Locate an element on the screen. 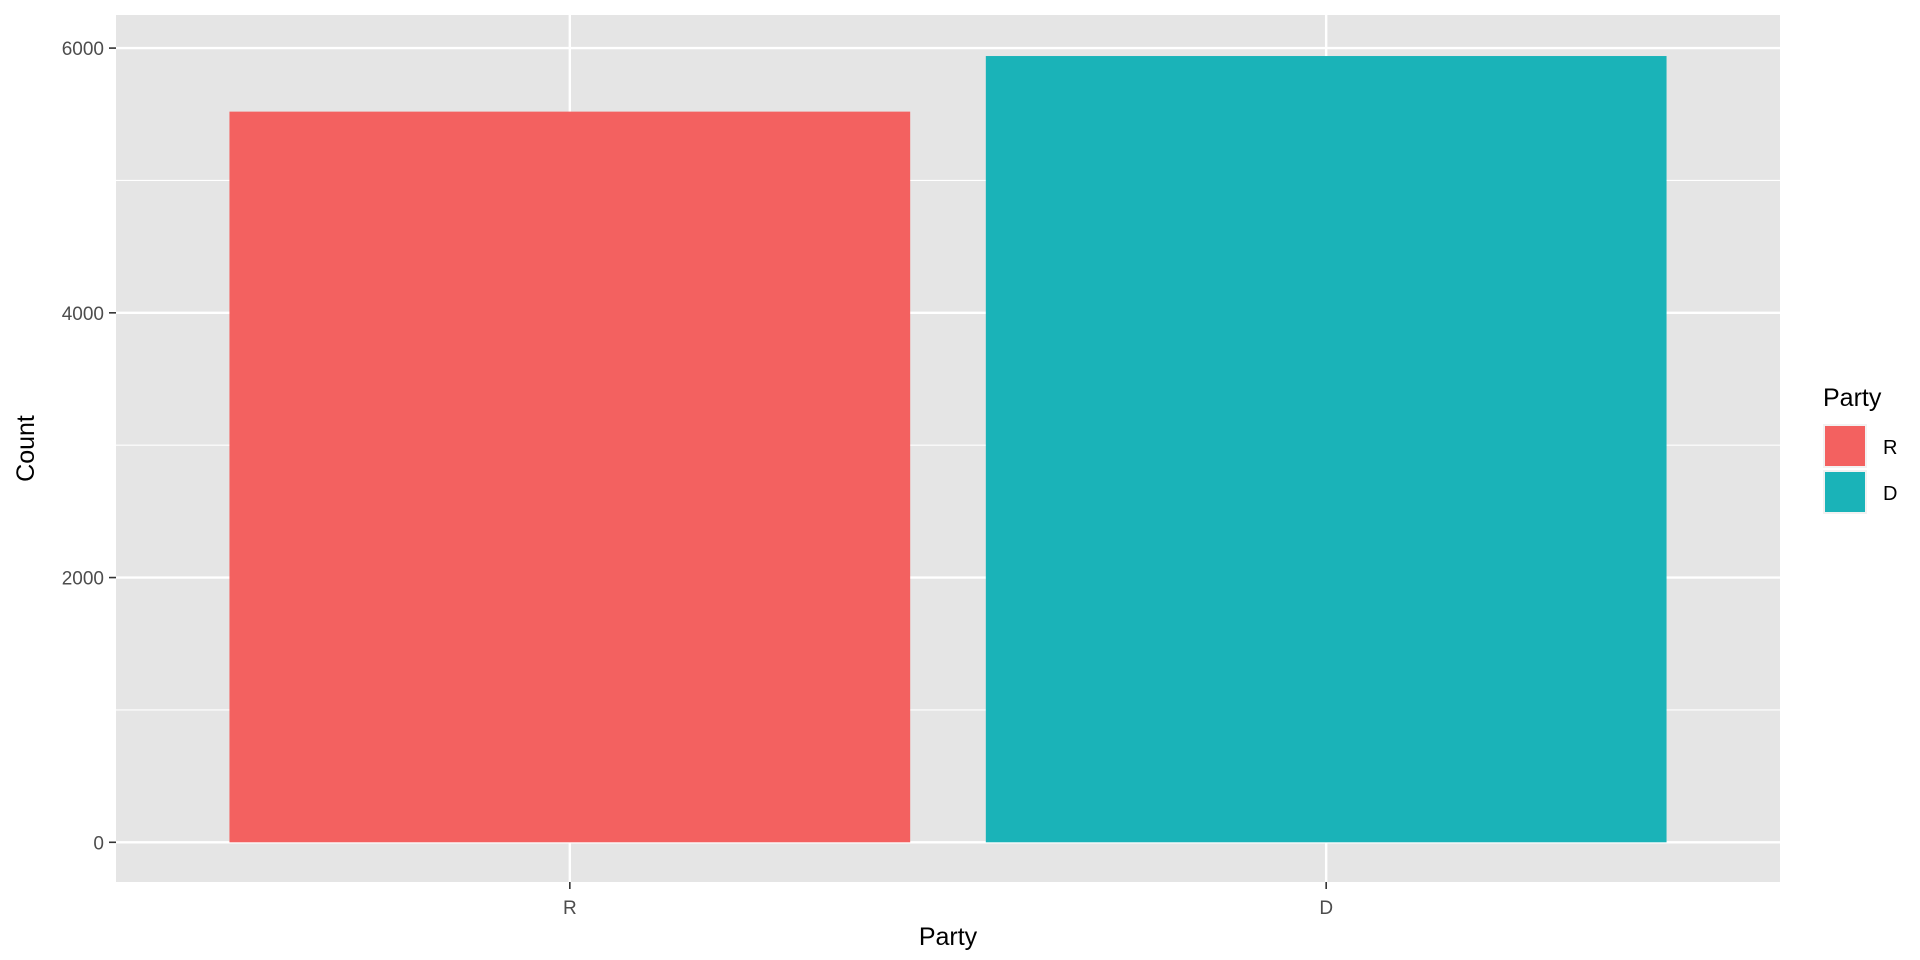 The height and width of the screenshot is (960, 1920). x-tick-label: D is located at coordinates (1326, 908).